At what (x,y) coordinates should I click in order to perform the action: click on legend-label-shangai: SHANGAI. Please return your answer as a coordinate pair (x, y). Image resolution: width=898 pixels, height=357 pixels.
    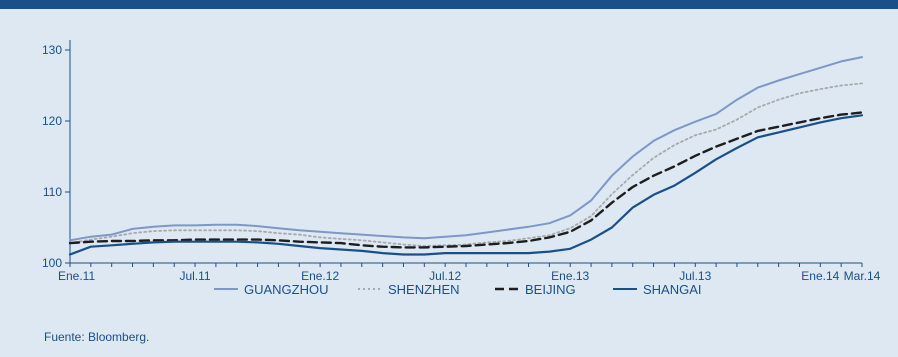
    Looking at the image, I should click on (672, 289).